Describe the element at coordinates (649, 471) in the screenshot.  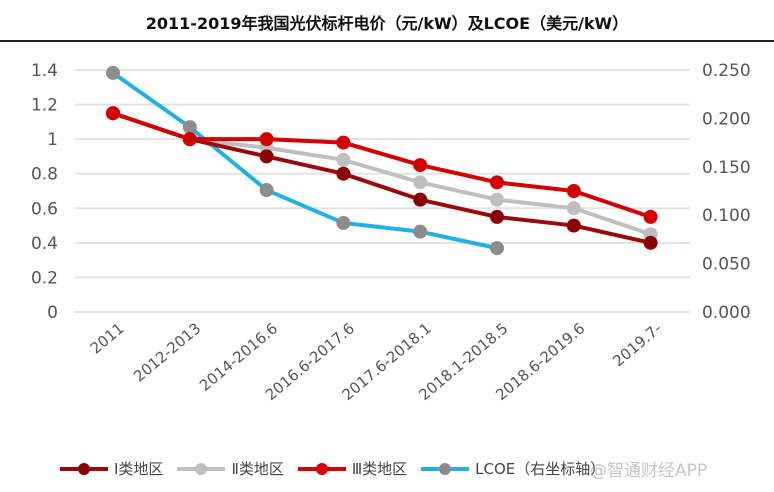
I see `watermark: @智通财经APP` at that location.